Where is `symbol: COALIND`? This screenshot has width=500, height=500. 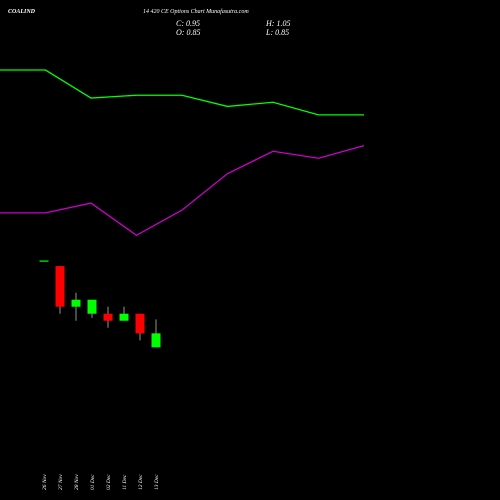 symbol: COALIND is located at coordinates (22, 12).